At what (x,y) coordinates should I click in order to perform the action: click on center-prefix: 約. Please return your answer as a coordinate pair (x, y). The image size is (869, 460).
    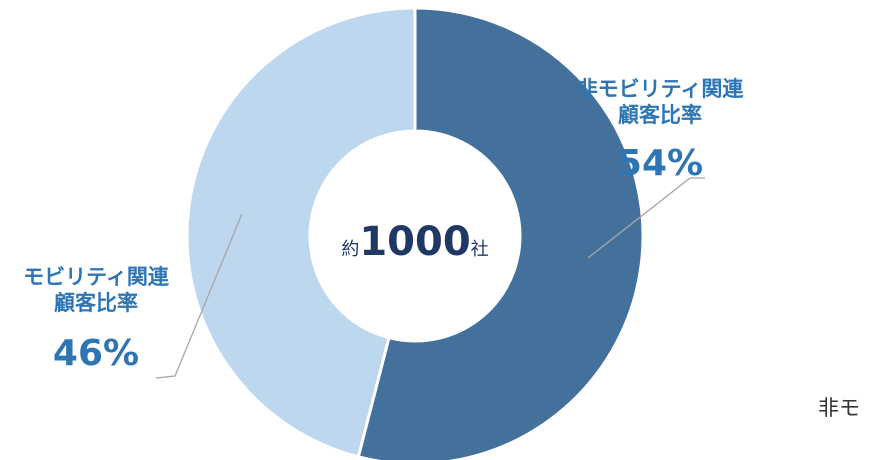
    Looking at the image, I should click on (350, 249).